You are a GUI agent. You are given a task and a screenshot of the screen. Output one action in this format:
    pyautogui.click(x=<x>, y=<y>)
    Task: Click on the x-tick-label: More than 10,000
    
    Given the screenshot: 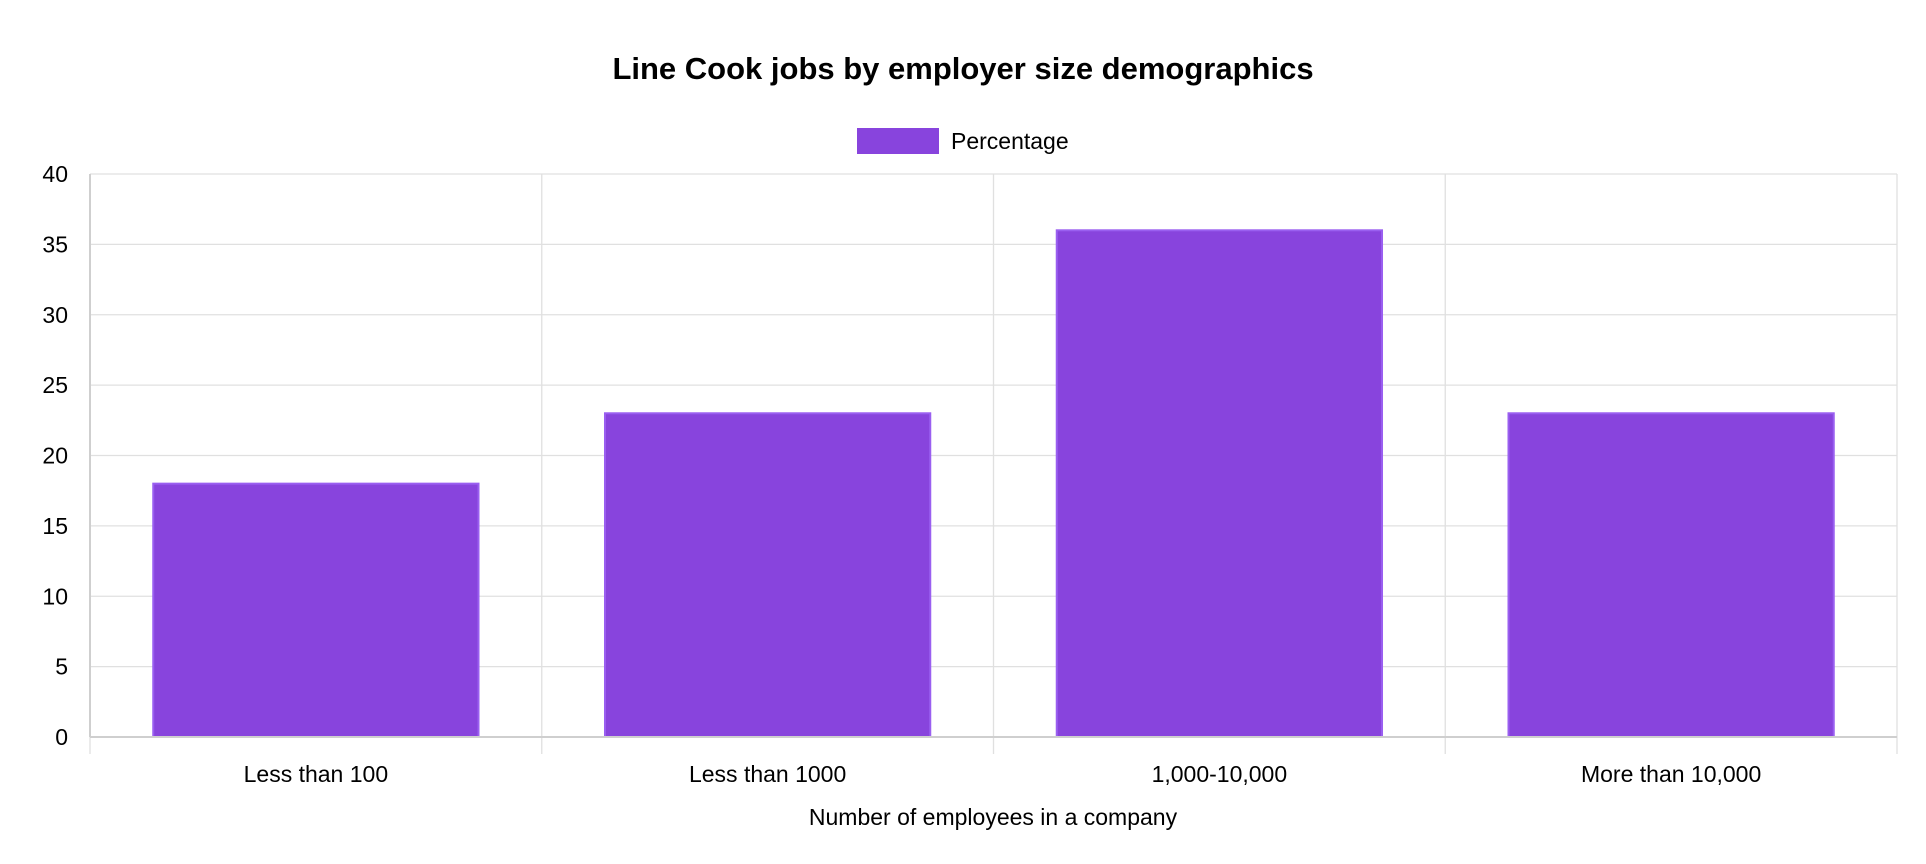 What is the action you would take?
    pyautogui.click(x=1671, y=774)
    